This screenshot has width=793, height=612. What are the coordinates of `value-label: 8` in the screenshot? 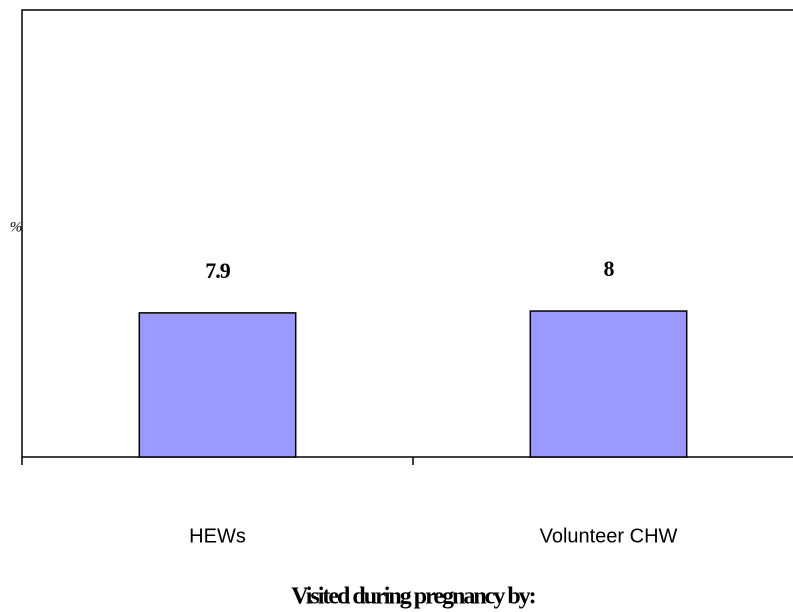 It's located at (609, 268).